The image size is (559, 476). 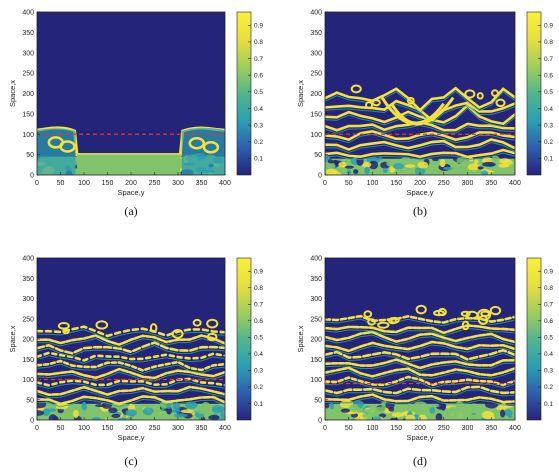 I want to click on colorbar-tick-label: 0.3, so click(x=548, y=125).